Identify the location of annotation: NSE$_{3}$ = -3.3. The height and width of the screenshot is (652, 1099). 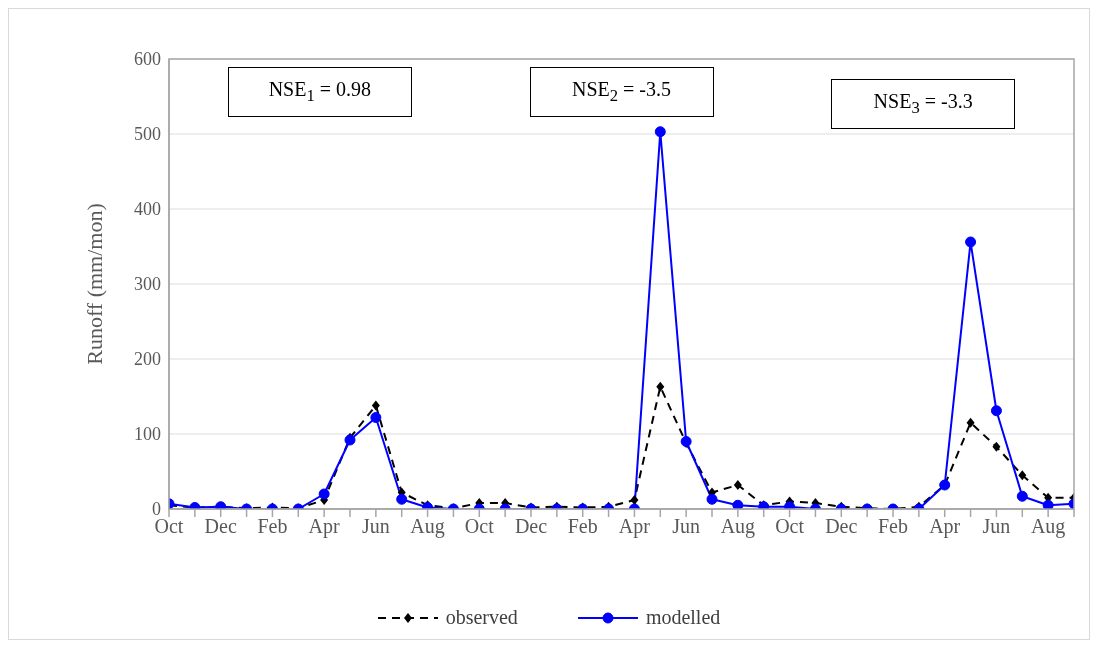
(923, 104).